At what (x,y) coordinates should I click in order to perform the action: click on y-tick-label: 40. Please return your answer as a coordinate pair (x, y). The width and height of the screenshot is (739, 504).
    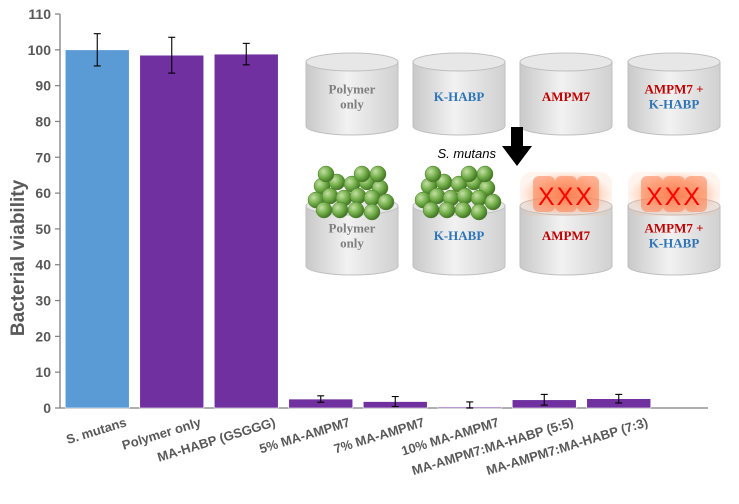
    Looking at the image, I should click on (43, 265).